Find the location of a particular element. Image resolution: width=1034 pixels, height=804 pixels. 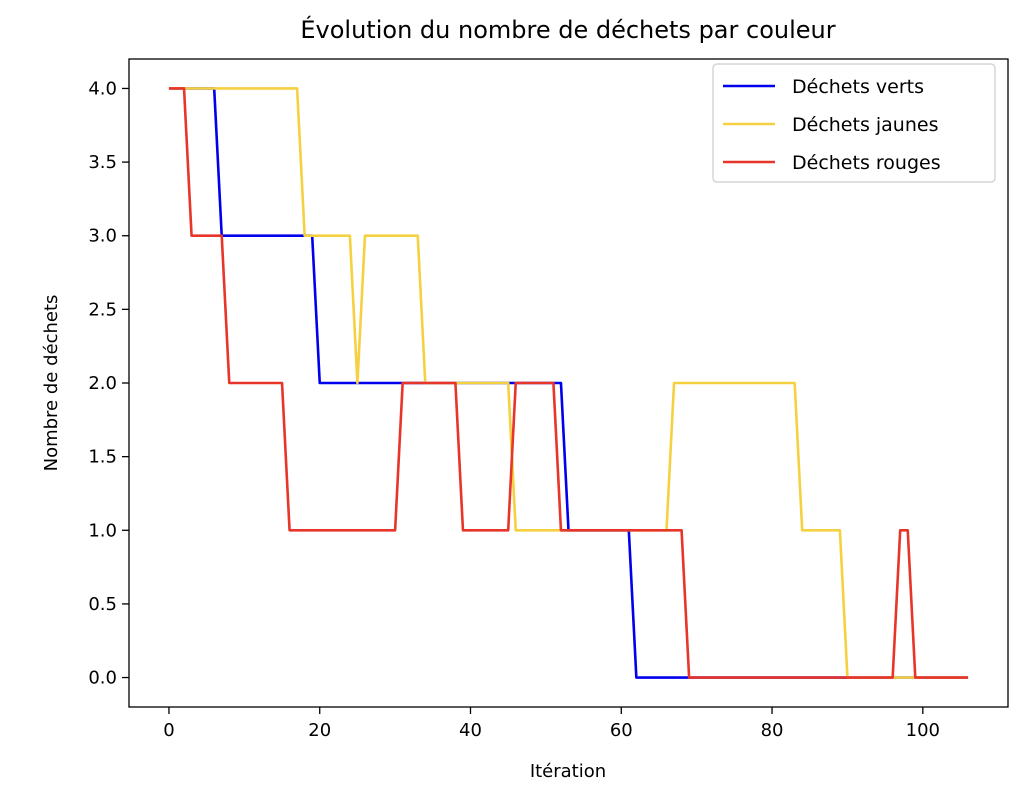

legend-label-1: Déchets verts is located at coordinates (858, 87).